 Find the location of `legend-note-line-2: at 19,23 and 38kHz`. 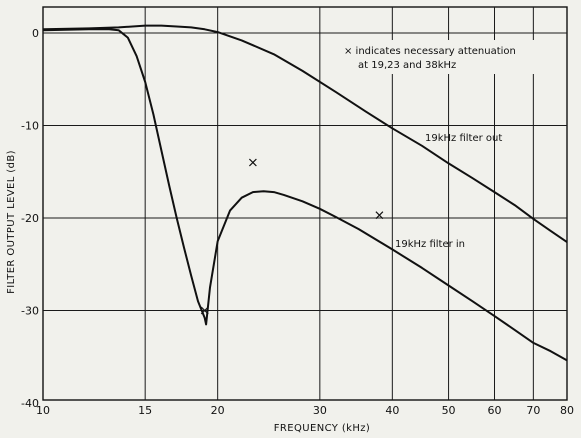

legend-note-line-2: at 19,23 and 38kHz is located at coordinates (407, 65).